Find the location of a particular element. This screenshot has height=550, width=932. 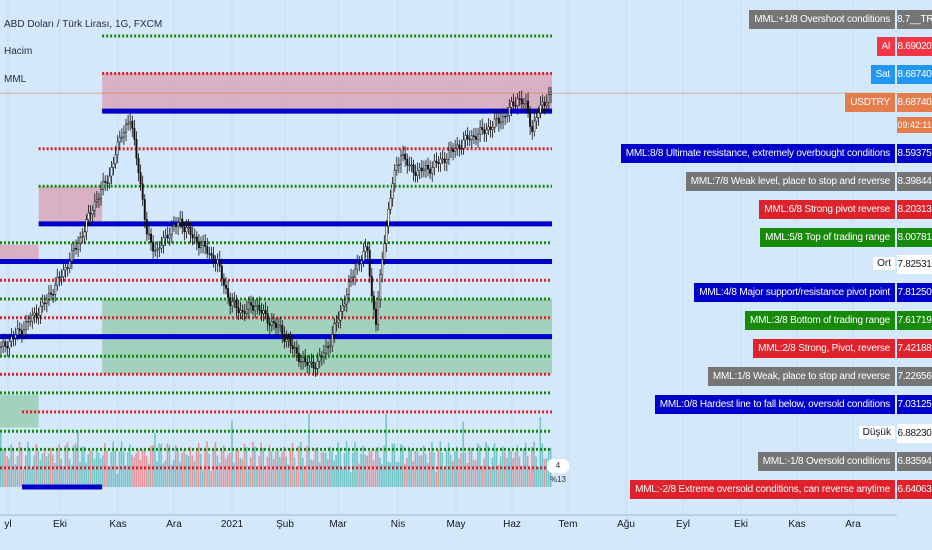

level-value-al: 8.69020 is located at coordinates (914, 46).